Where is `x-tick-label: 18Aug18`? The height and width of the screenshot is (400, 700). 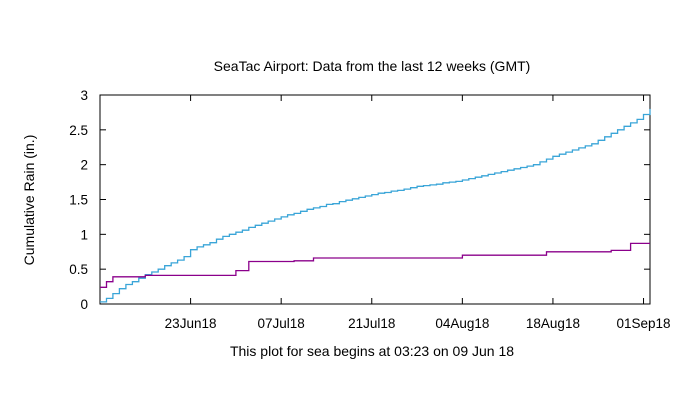 x-tick-label: 18Aug18 is located at coordinates (553, 323).